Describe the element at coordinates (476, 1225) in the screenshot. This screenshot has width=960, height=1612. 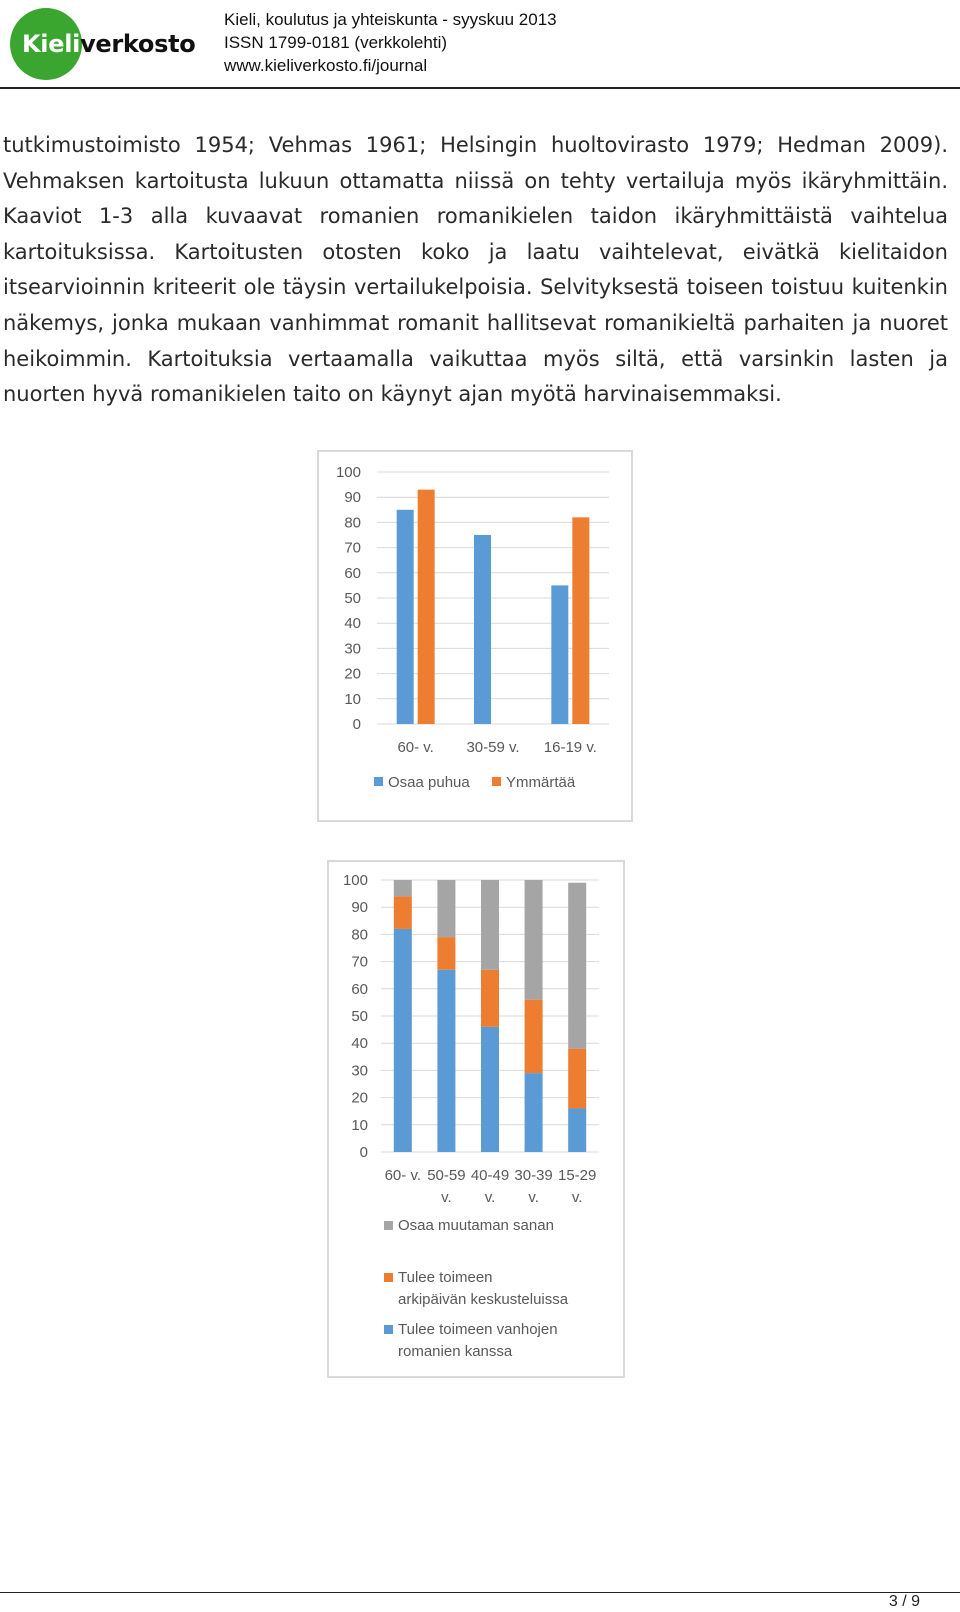
I see `chart2-legend-label: Osaa muutaman sanan` at that location.